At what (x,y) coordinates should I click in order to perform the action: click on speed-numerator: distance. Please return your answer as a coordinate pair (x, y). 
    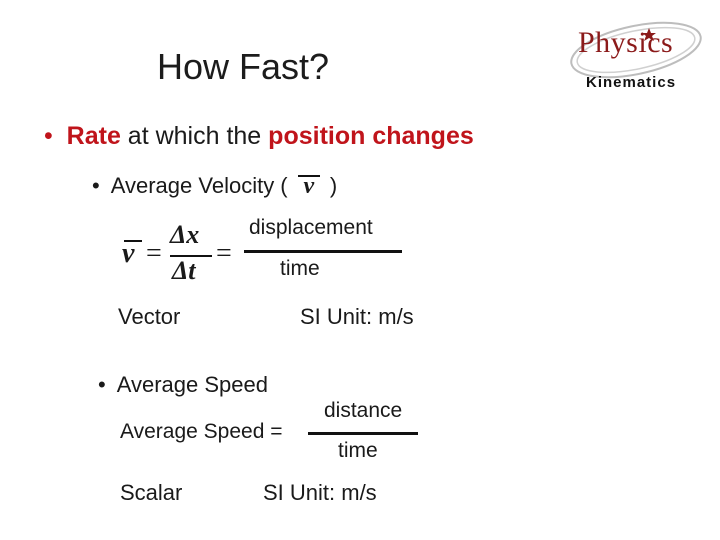
    Looking at the image, I should click on (363, 410).